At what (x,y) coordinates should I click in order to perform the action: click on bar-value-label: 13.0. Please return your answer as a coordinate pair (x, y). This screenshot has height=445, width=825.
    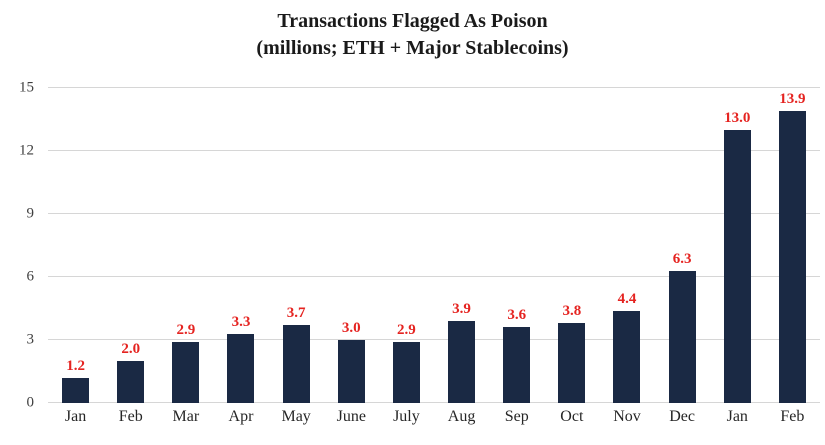
    Looking at the image, I should click on (737, 118).